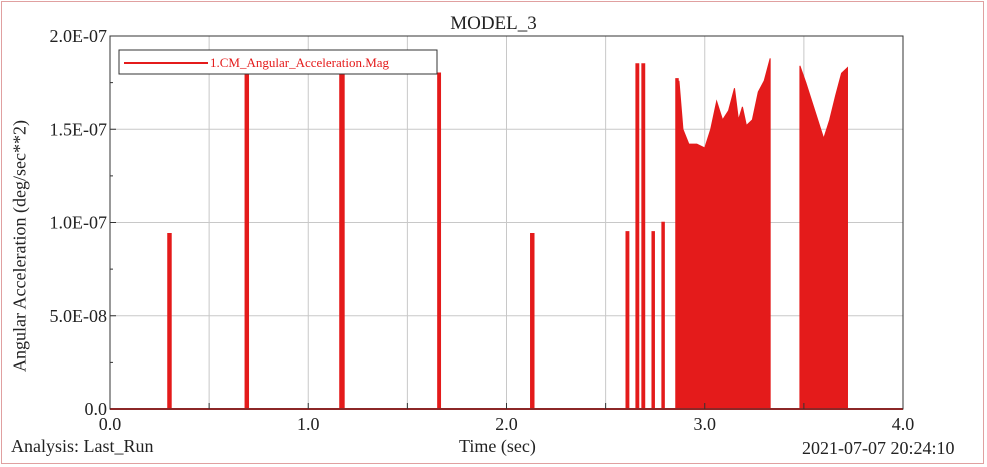 The height and width of the screenshot is (467, 987). Describe the element at coordinates (903, 424) in the screenshot. I see `x-tick-label: 4.0` at that location.